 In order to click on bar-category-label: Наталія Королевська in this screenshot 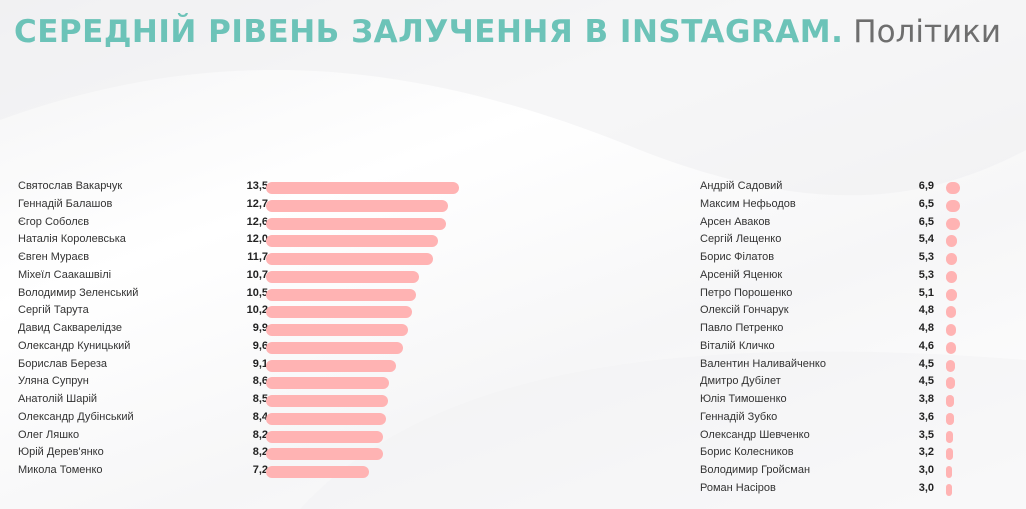, I will do `click(72, 239)`.